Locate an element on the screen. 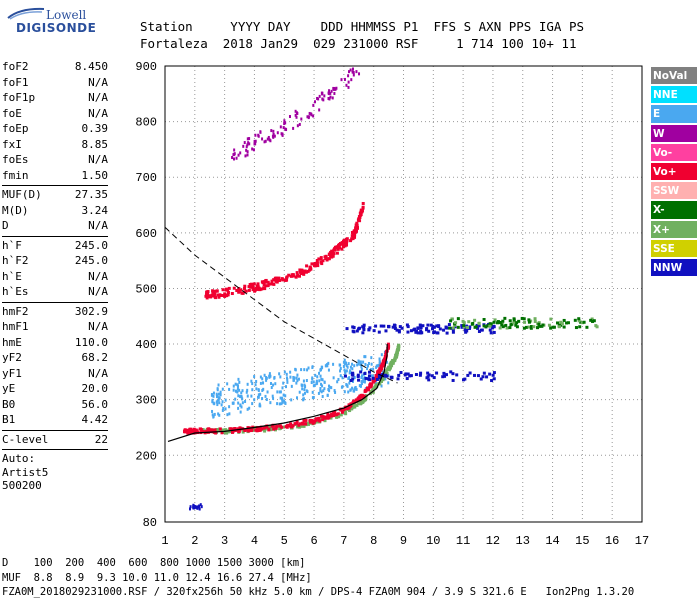  x-tick-label: 2 is located at coordinates (194, 541).